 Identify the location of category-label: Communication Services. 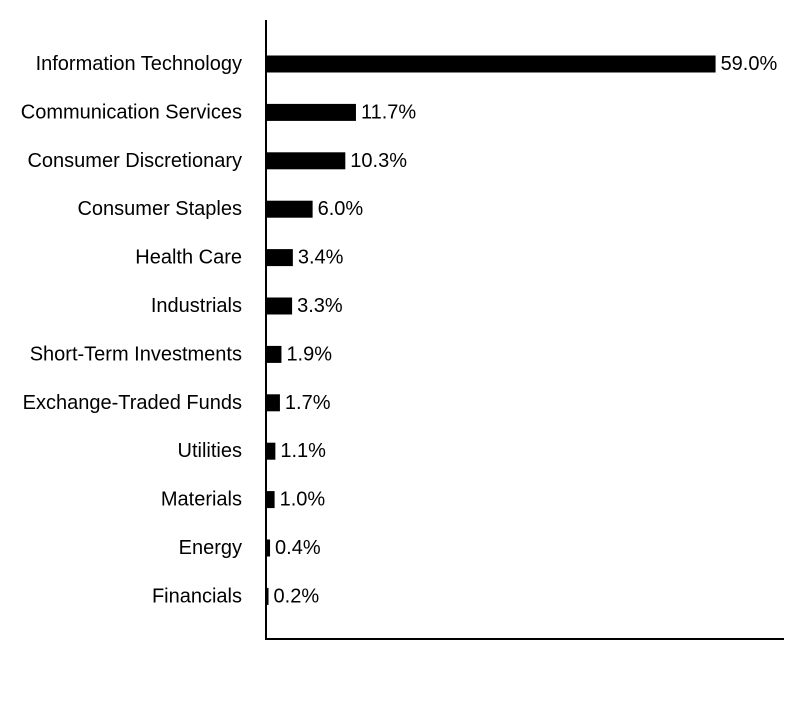
(131, 112).